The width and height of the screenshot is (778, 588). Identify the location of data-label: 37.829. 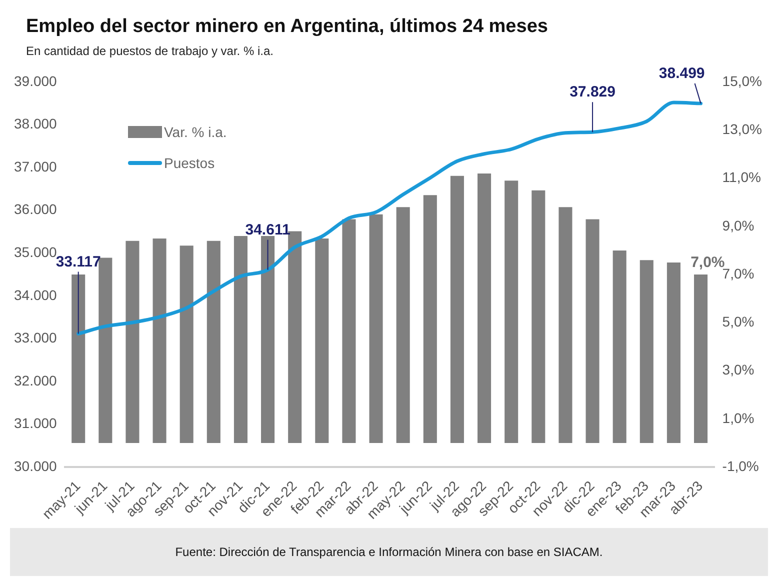
(593, 92).